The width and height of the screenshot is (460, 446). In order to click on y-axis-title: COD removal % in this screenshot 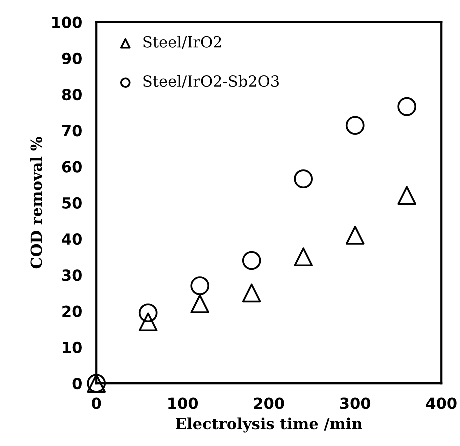, I will do `click(36, 203)`.